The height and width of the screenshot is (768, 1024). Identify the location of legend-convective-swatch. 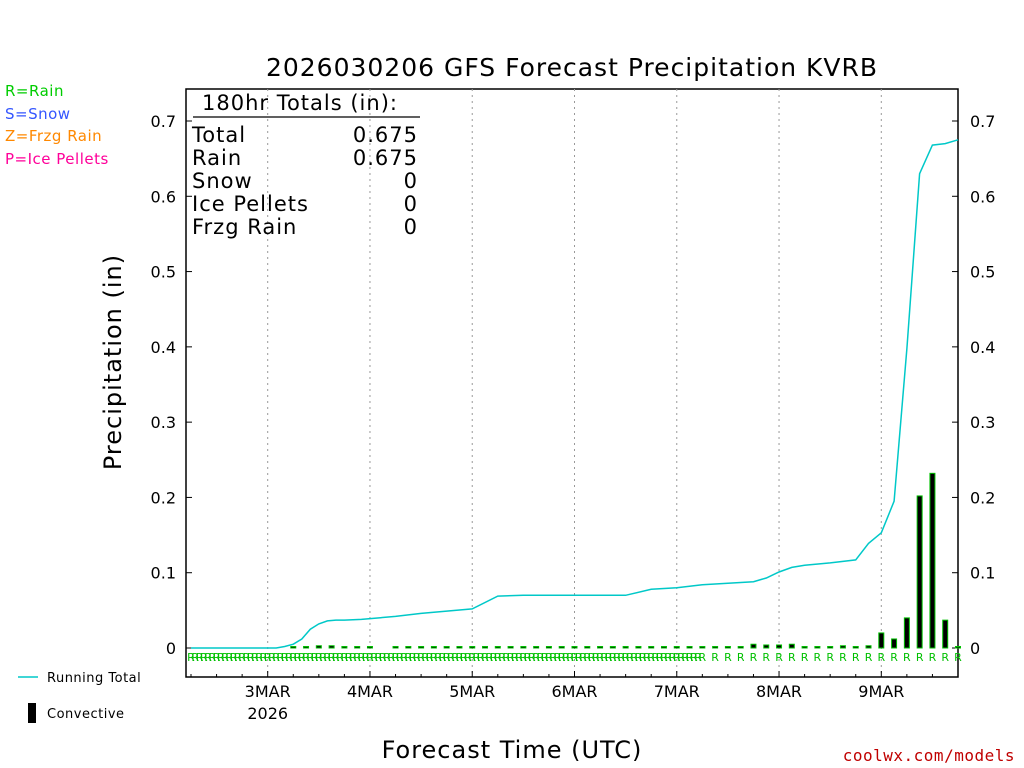
(32, 713).